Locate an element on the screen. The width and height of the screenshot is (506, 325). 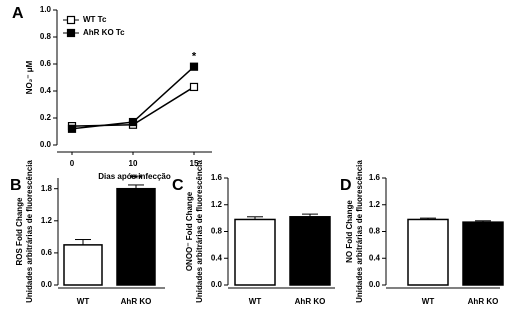
y-axis-label: ONOO⁻ Fold Change is located at coordinates (189, 231).